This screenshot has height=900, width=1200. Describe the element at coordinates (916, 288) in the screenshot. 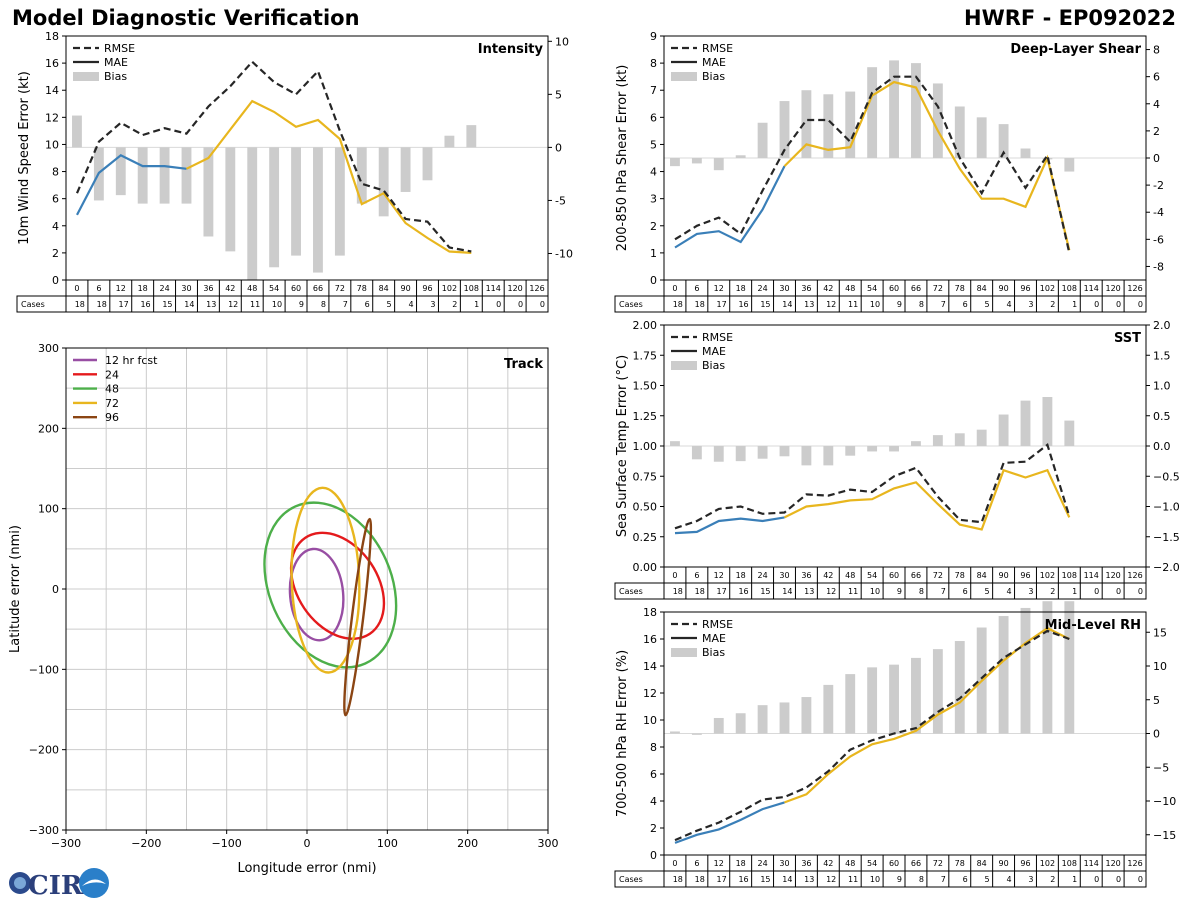

I see `shear-hour-cell: 66` at that location.